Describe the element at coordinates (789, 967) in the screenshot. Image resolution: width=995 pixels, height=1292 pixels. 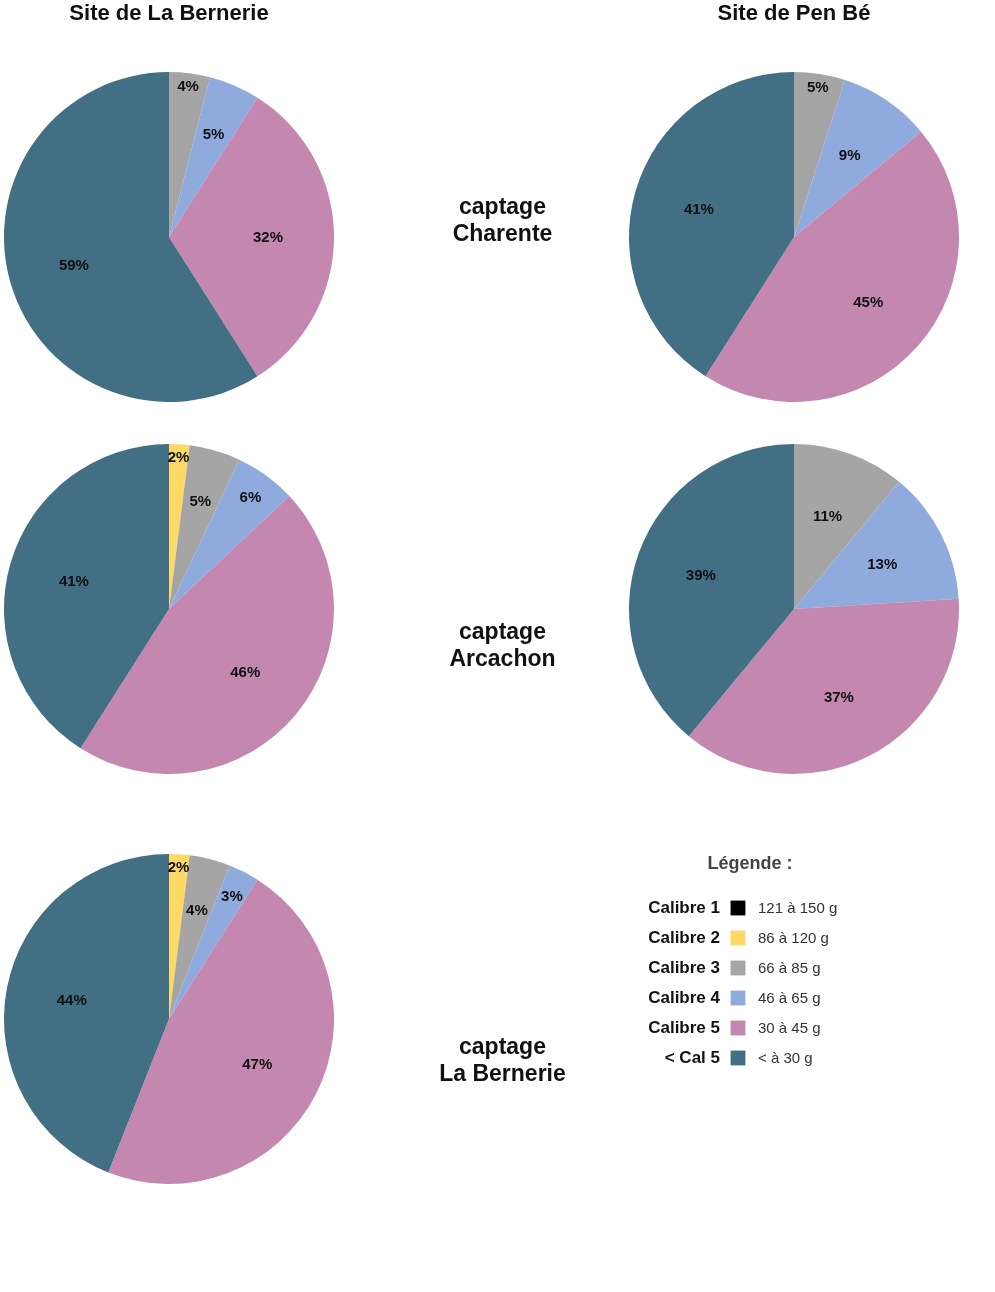
I see `text: 66 à 85 g` at that location.